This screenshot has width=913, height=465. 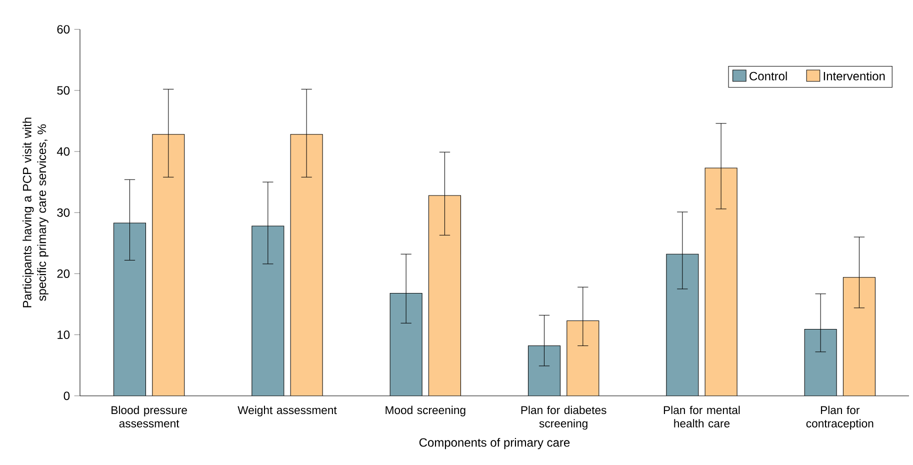 What do you see at coordinates (63, 151) in the screenshot?
I see `y-tick-label: 40` at bounding box center [63, 151].